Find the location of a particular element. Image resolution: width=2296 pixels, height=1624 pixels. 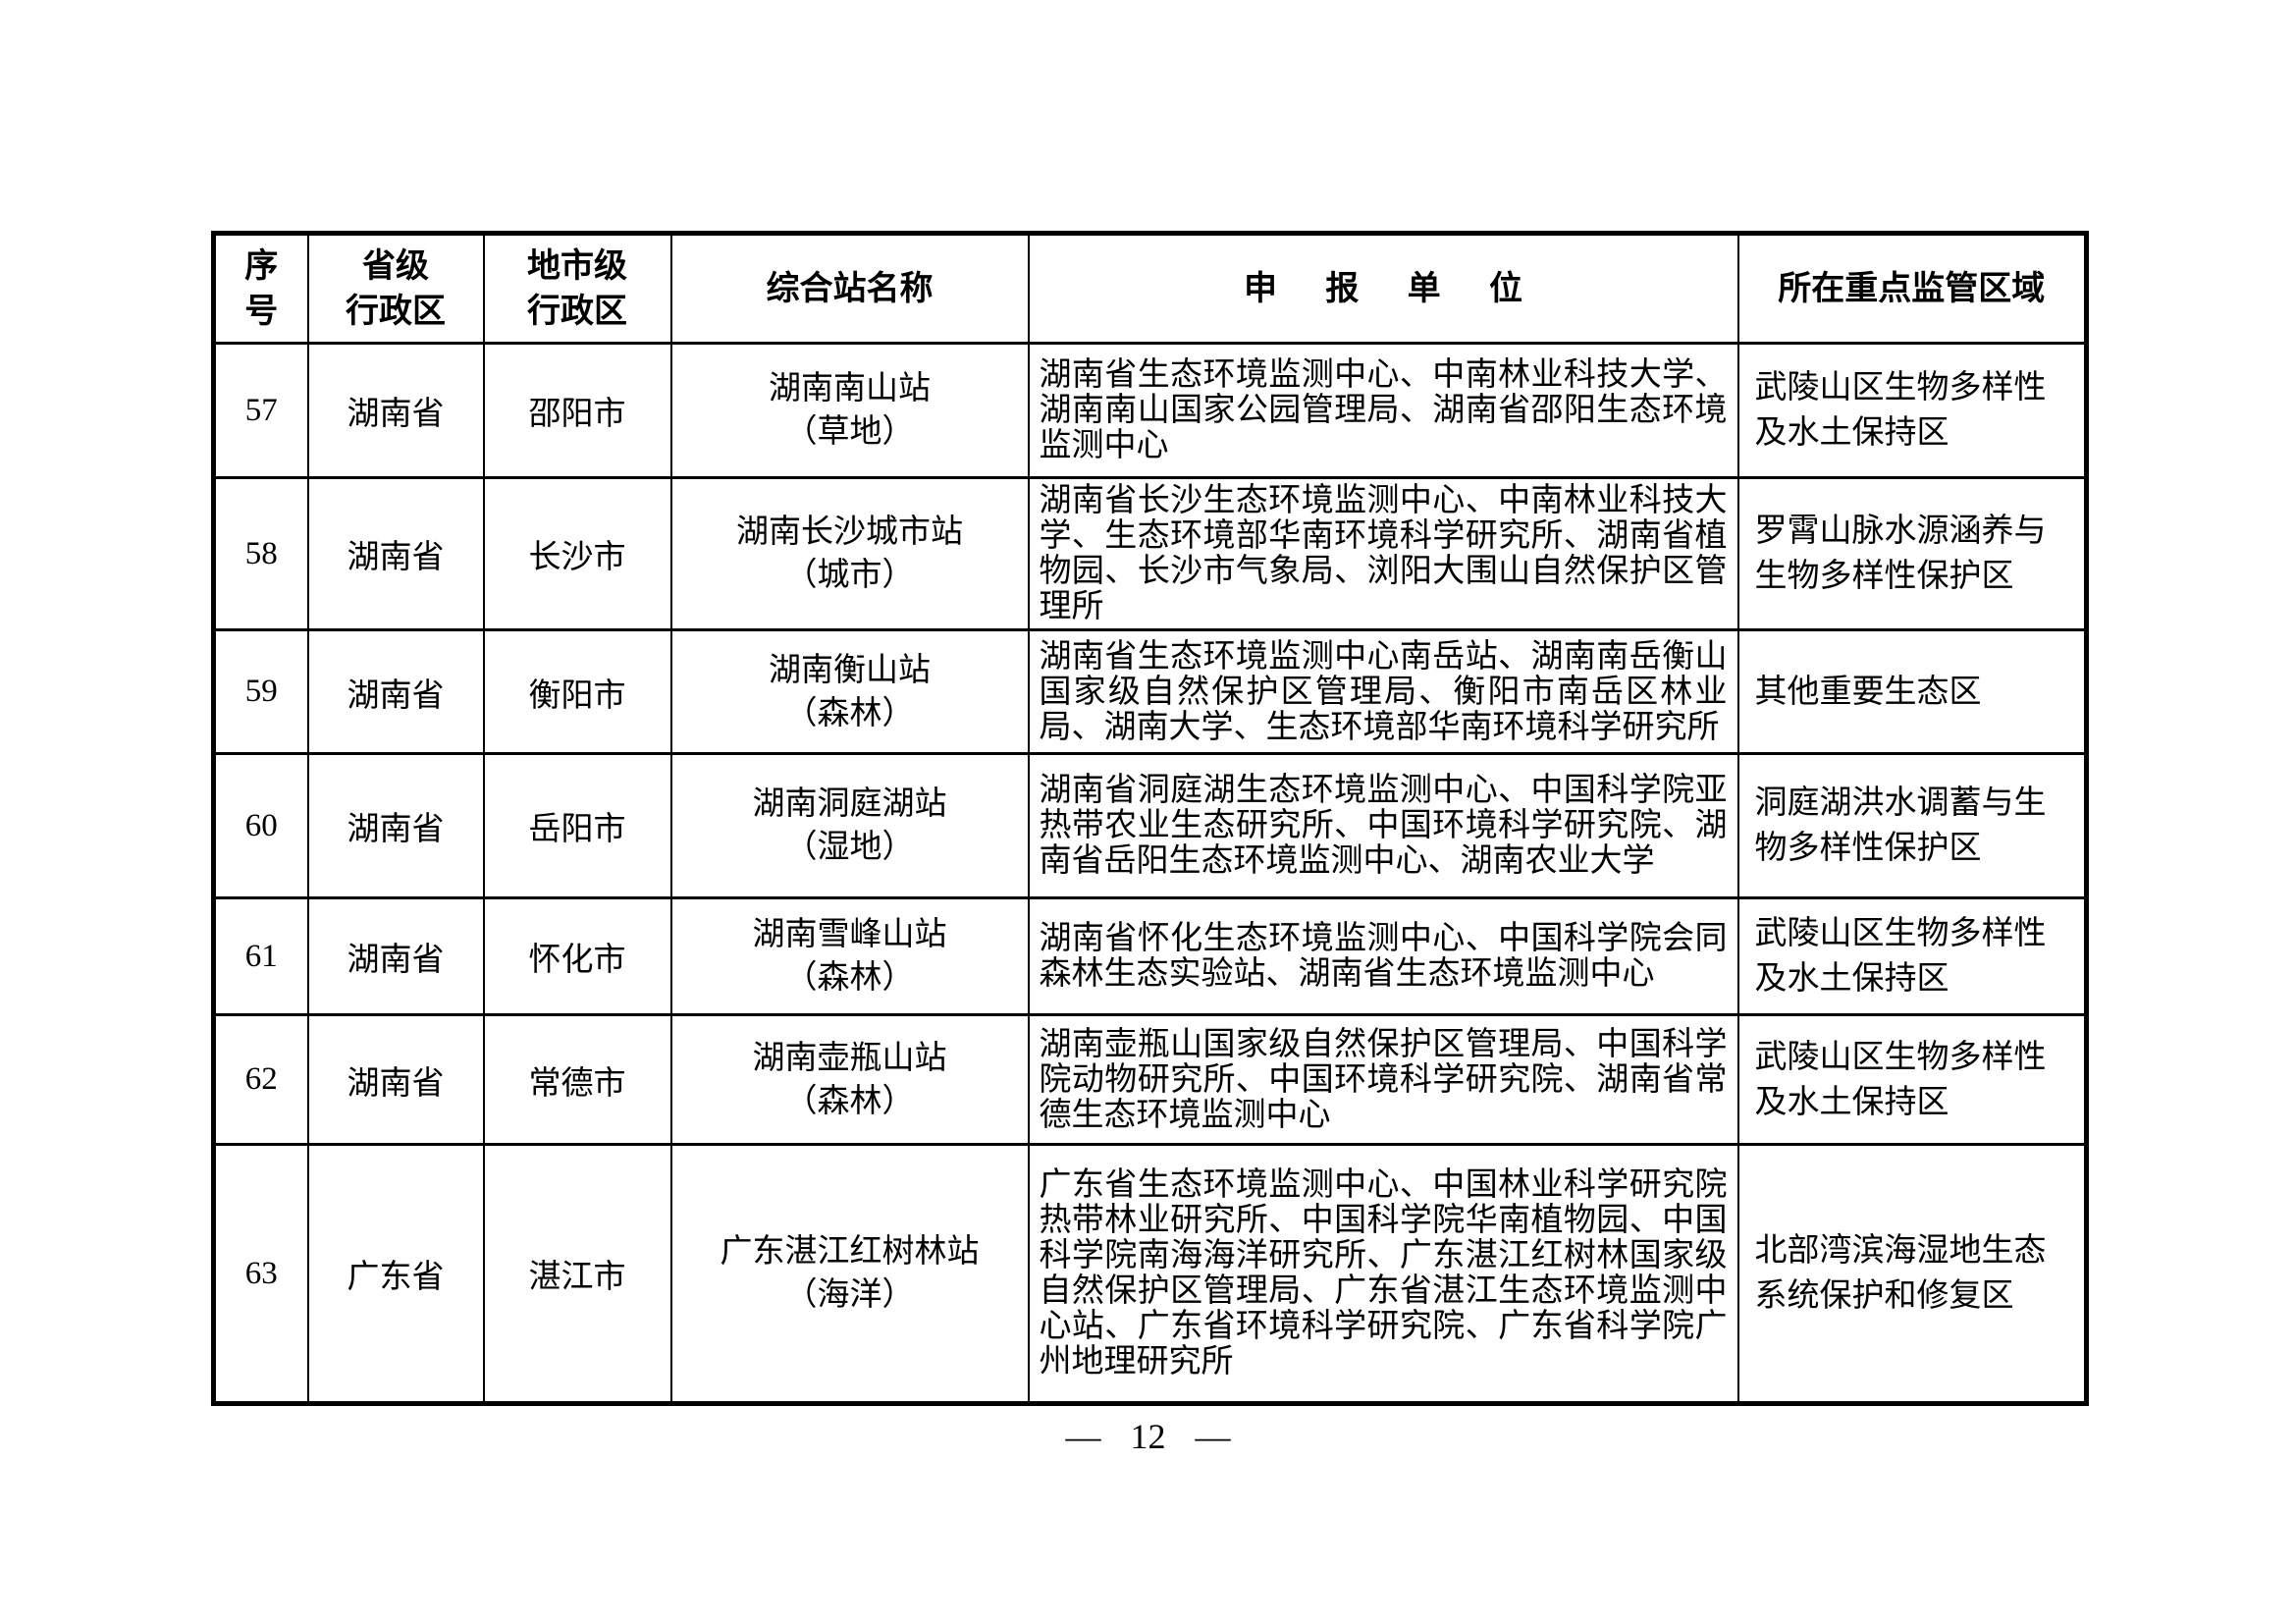

region-cell: 其他重要生态区 is located at coordinates (1912, 691).